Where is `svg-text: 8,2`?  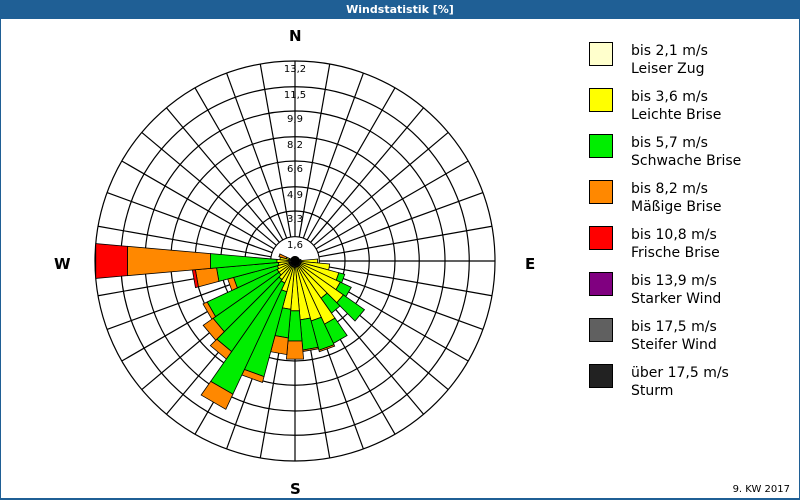
svg-text: 8,2 is located at coordinates (295, 145).